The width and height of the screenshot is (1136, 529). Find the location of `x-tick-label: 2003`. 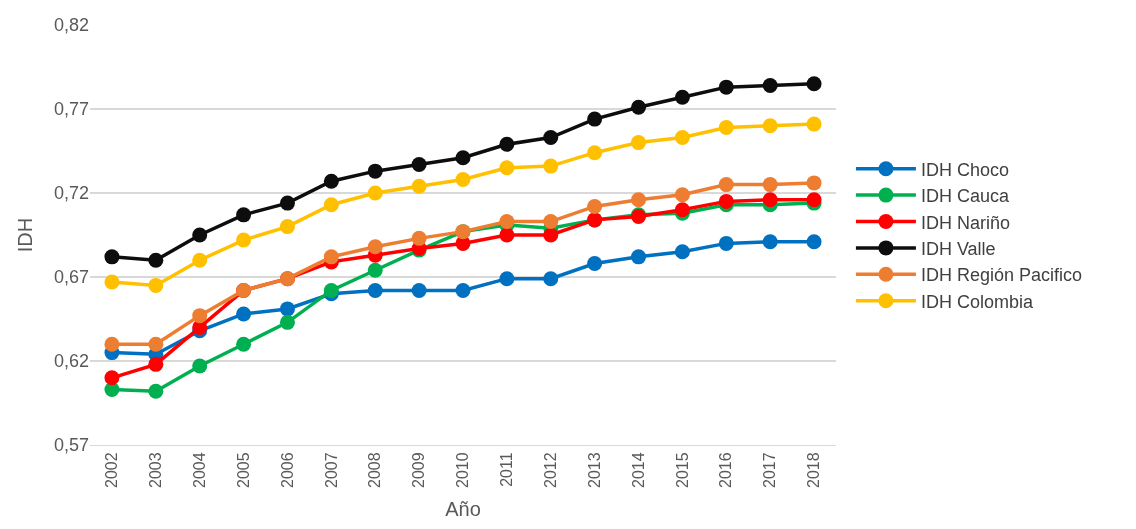

x-tick-label: 2003 is located at coordinates (156, 470).